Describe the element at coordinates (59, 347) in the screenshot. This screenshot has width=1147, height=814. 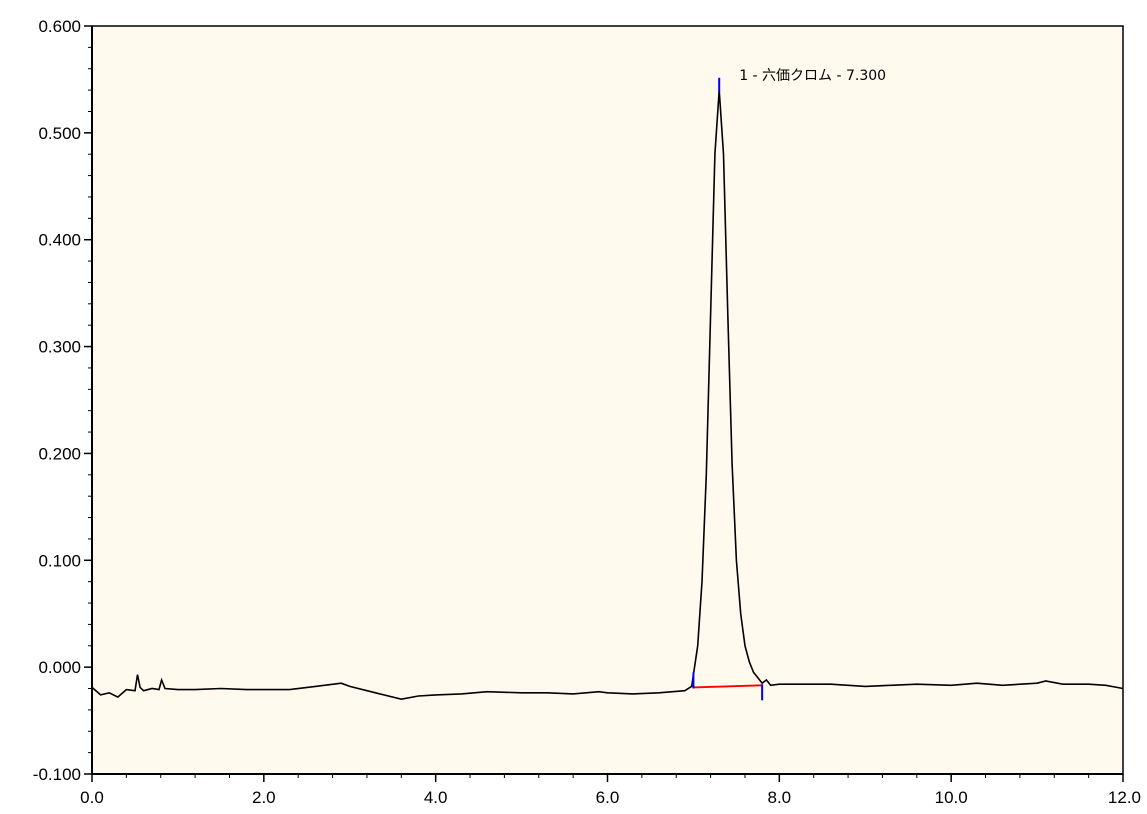
I see `y-tick-label: 0.300` at that location.